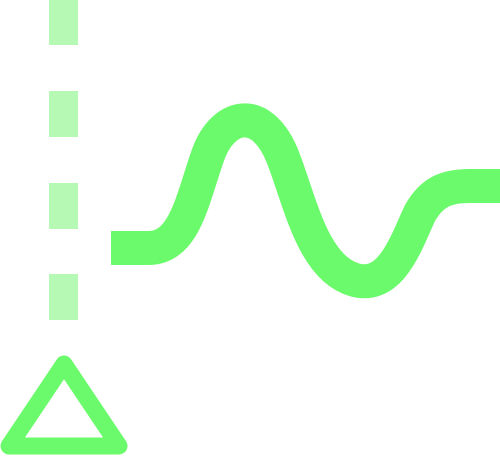  What do you see at coordinates (64, 405) in the screenshot?
I see `triangle-outline` at bounding box center [64, 405].